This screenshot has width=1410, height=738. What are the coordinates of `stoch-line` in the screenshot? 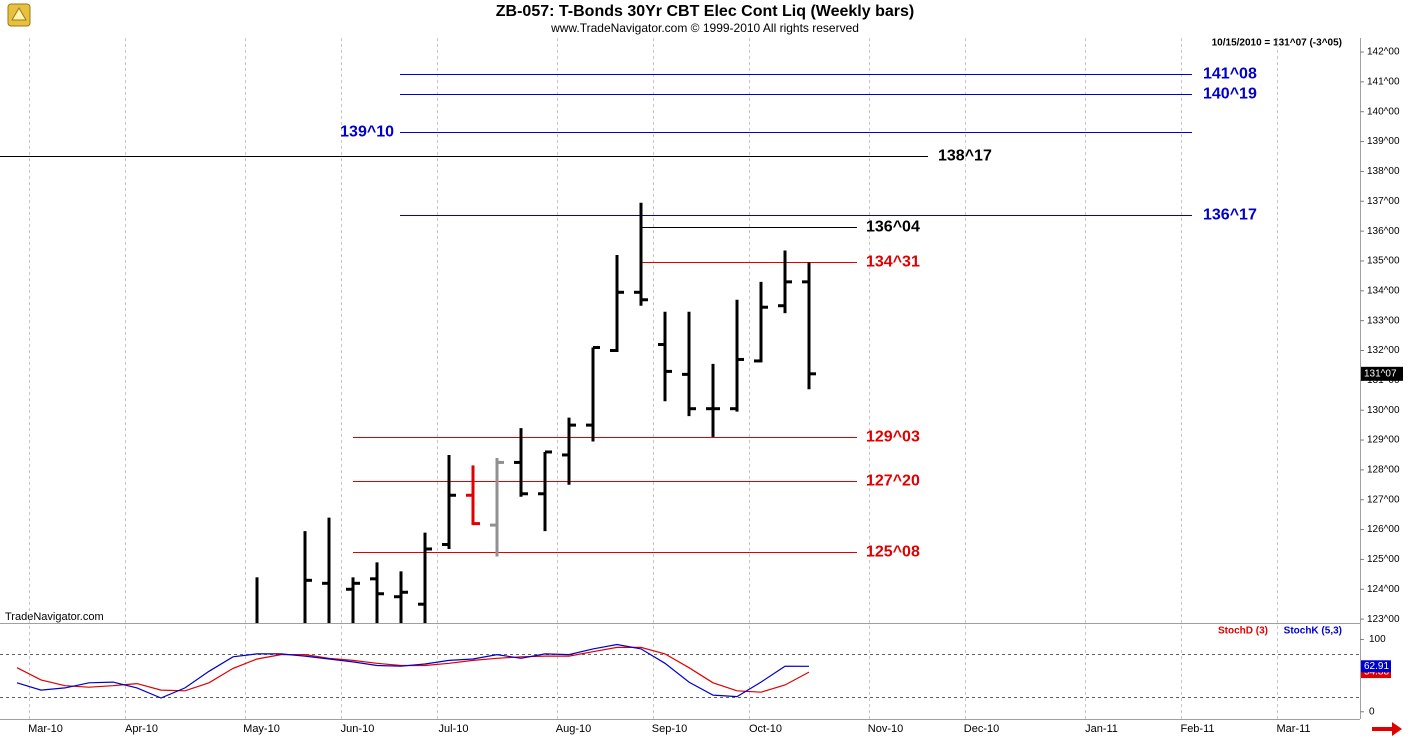 It's located at (413, 671).